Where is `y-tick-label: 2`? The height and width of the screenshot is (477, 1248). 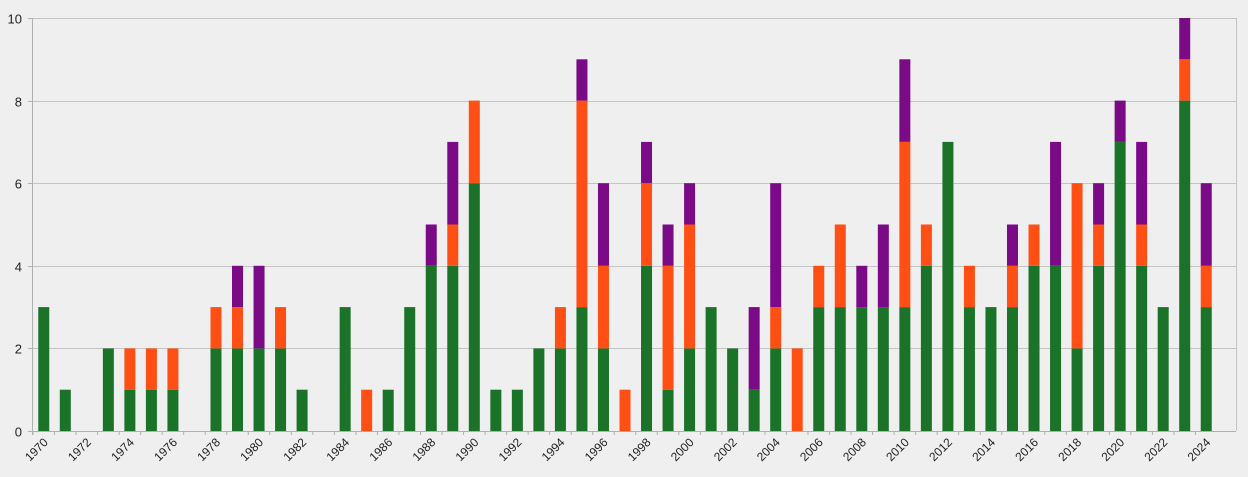 y-tick-label: 2 is located at coordinates (18, 349).